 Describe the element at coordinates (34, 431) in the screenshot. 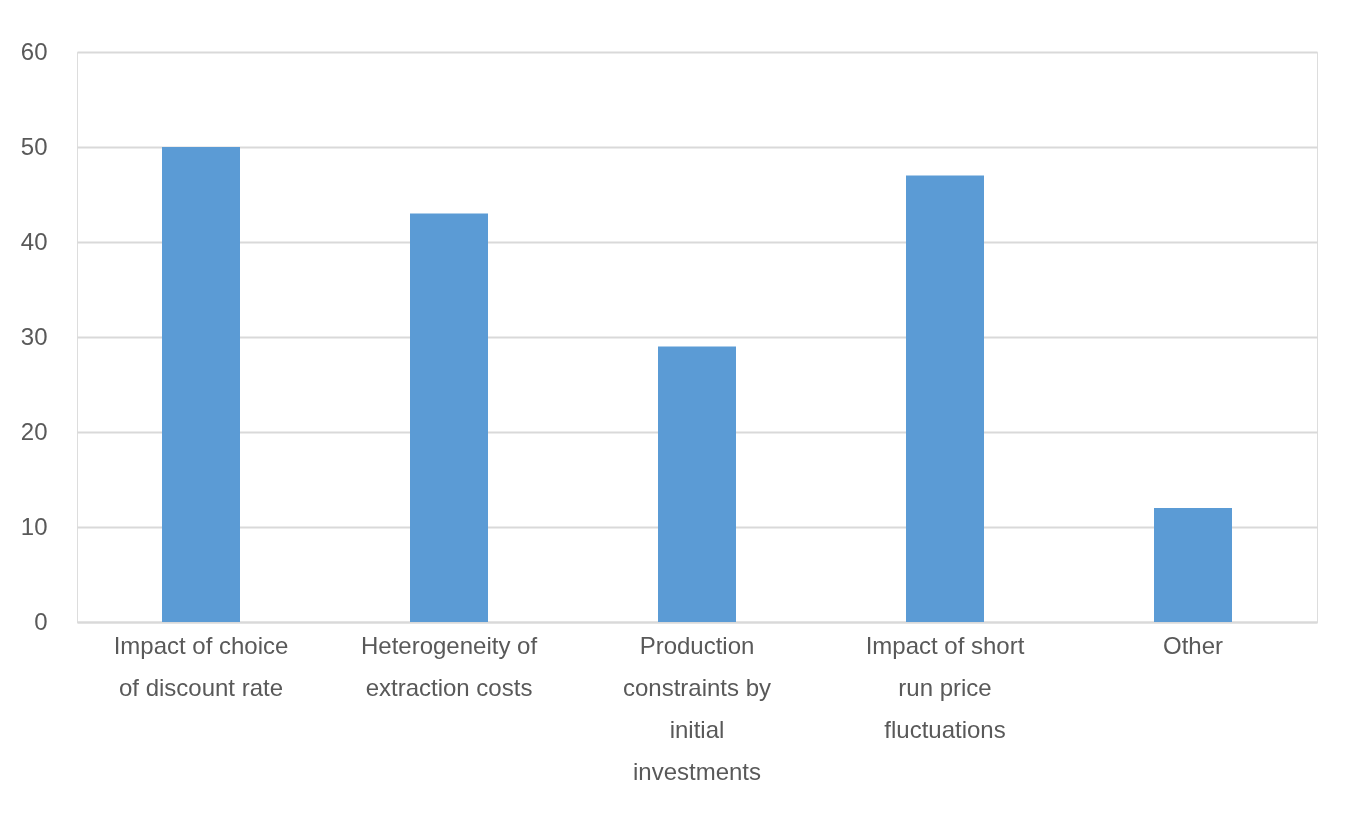

I see `y-tick-label: 20` at that location.